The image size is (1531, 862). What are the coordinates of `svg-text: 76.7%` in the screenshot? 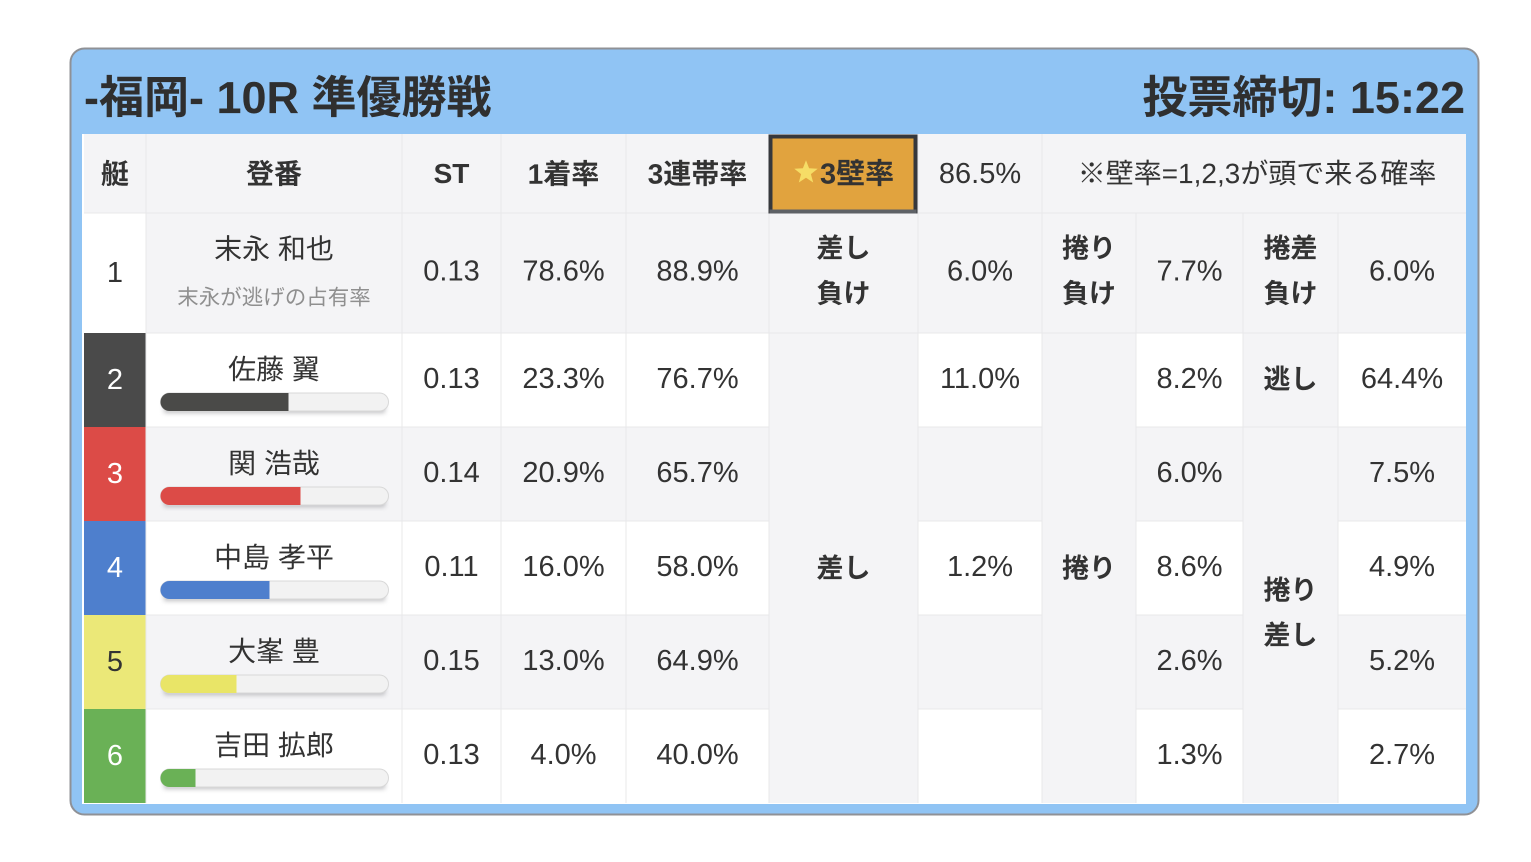 It's located at (697, 379).